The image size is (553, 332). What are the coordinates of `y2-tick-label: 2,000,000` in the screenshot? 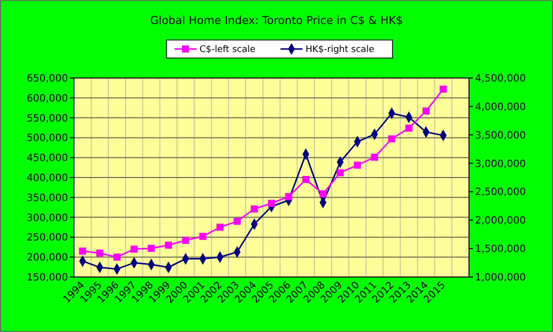 It's located at (500, 221).